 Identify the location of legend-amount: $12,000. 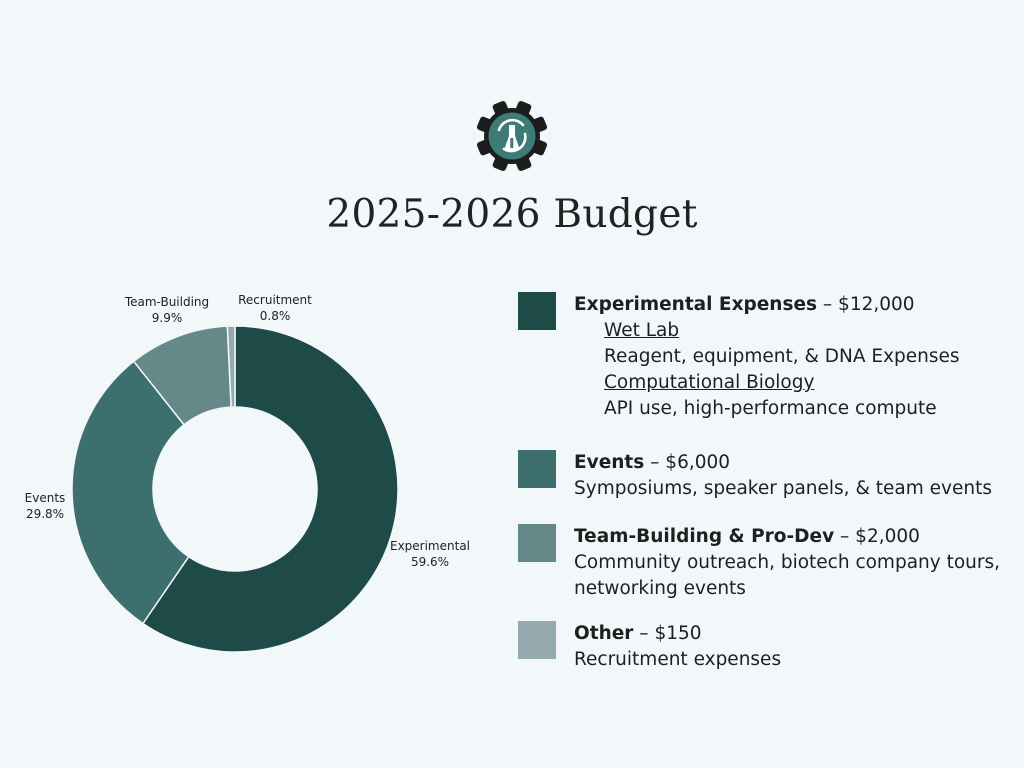
(876, 304).